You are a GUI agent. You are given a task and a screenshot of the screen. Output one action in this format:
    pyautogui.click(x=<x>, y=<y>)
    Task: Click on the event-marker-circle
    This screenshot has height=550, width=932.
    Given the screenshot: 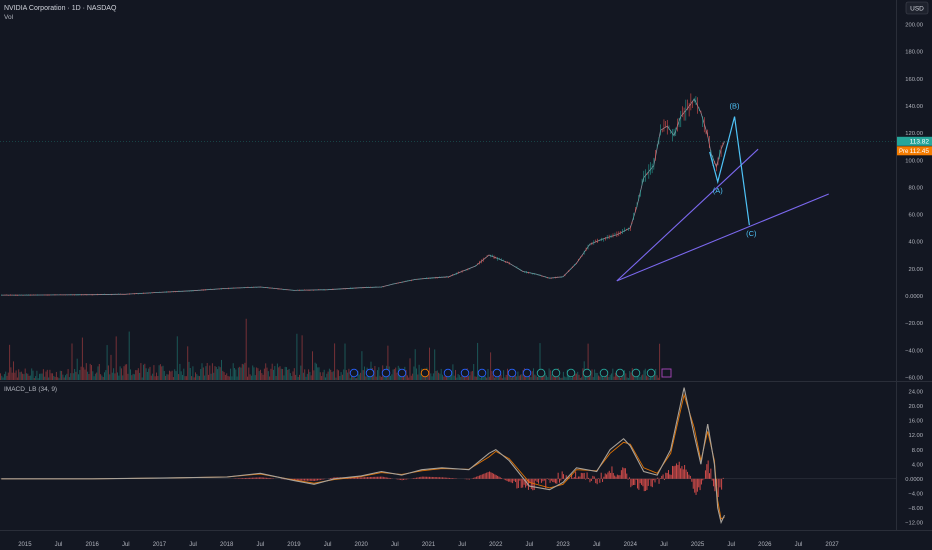 What is the action you would take?
    pyautogui.click(x=587, y=373)
    